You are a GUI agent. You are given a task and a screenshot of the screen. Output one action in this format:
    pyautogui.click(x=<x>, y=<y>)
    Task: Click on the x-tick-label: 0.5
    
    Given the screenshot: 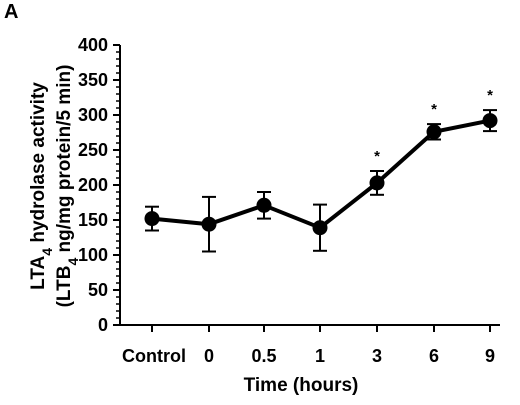 What is the action you would take?
    pyautogui.click(x=263, y=356)
    